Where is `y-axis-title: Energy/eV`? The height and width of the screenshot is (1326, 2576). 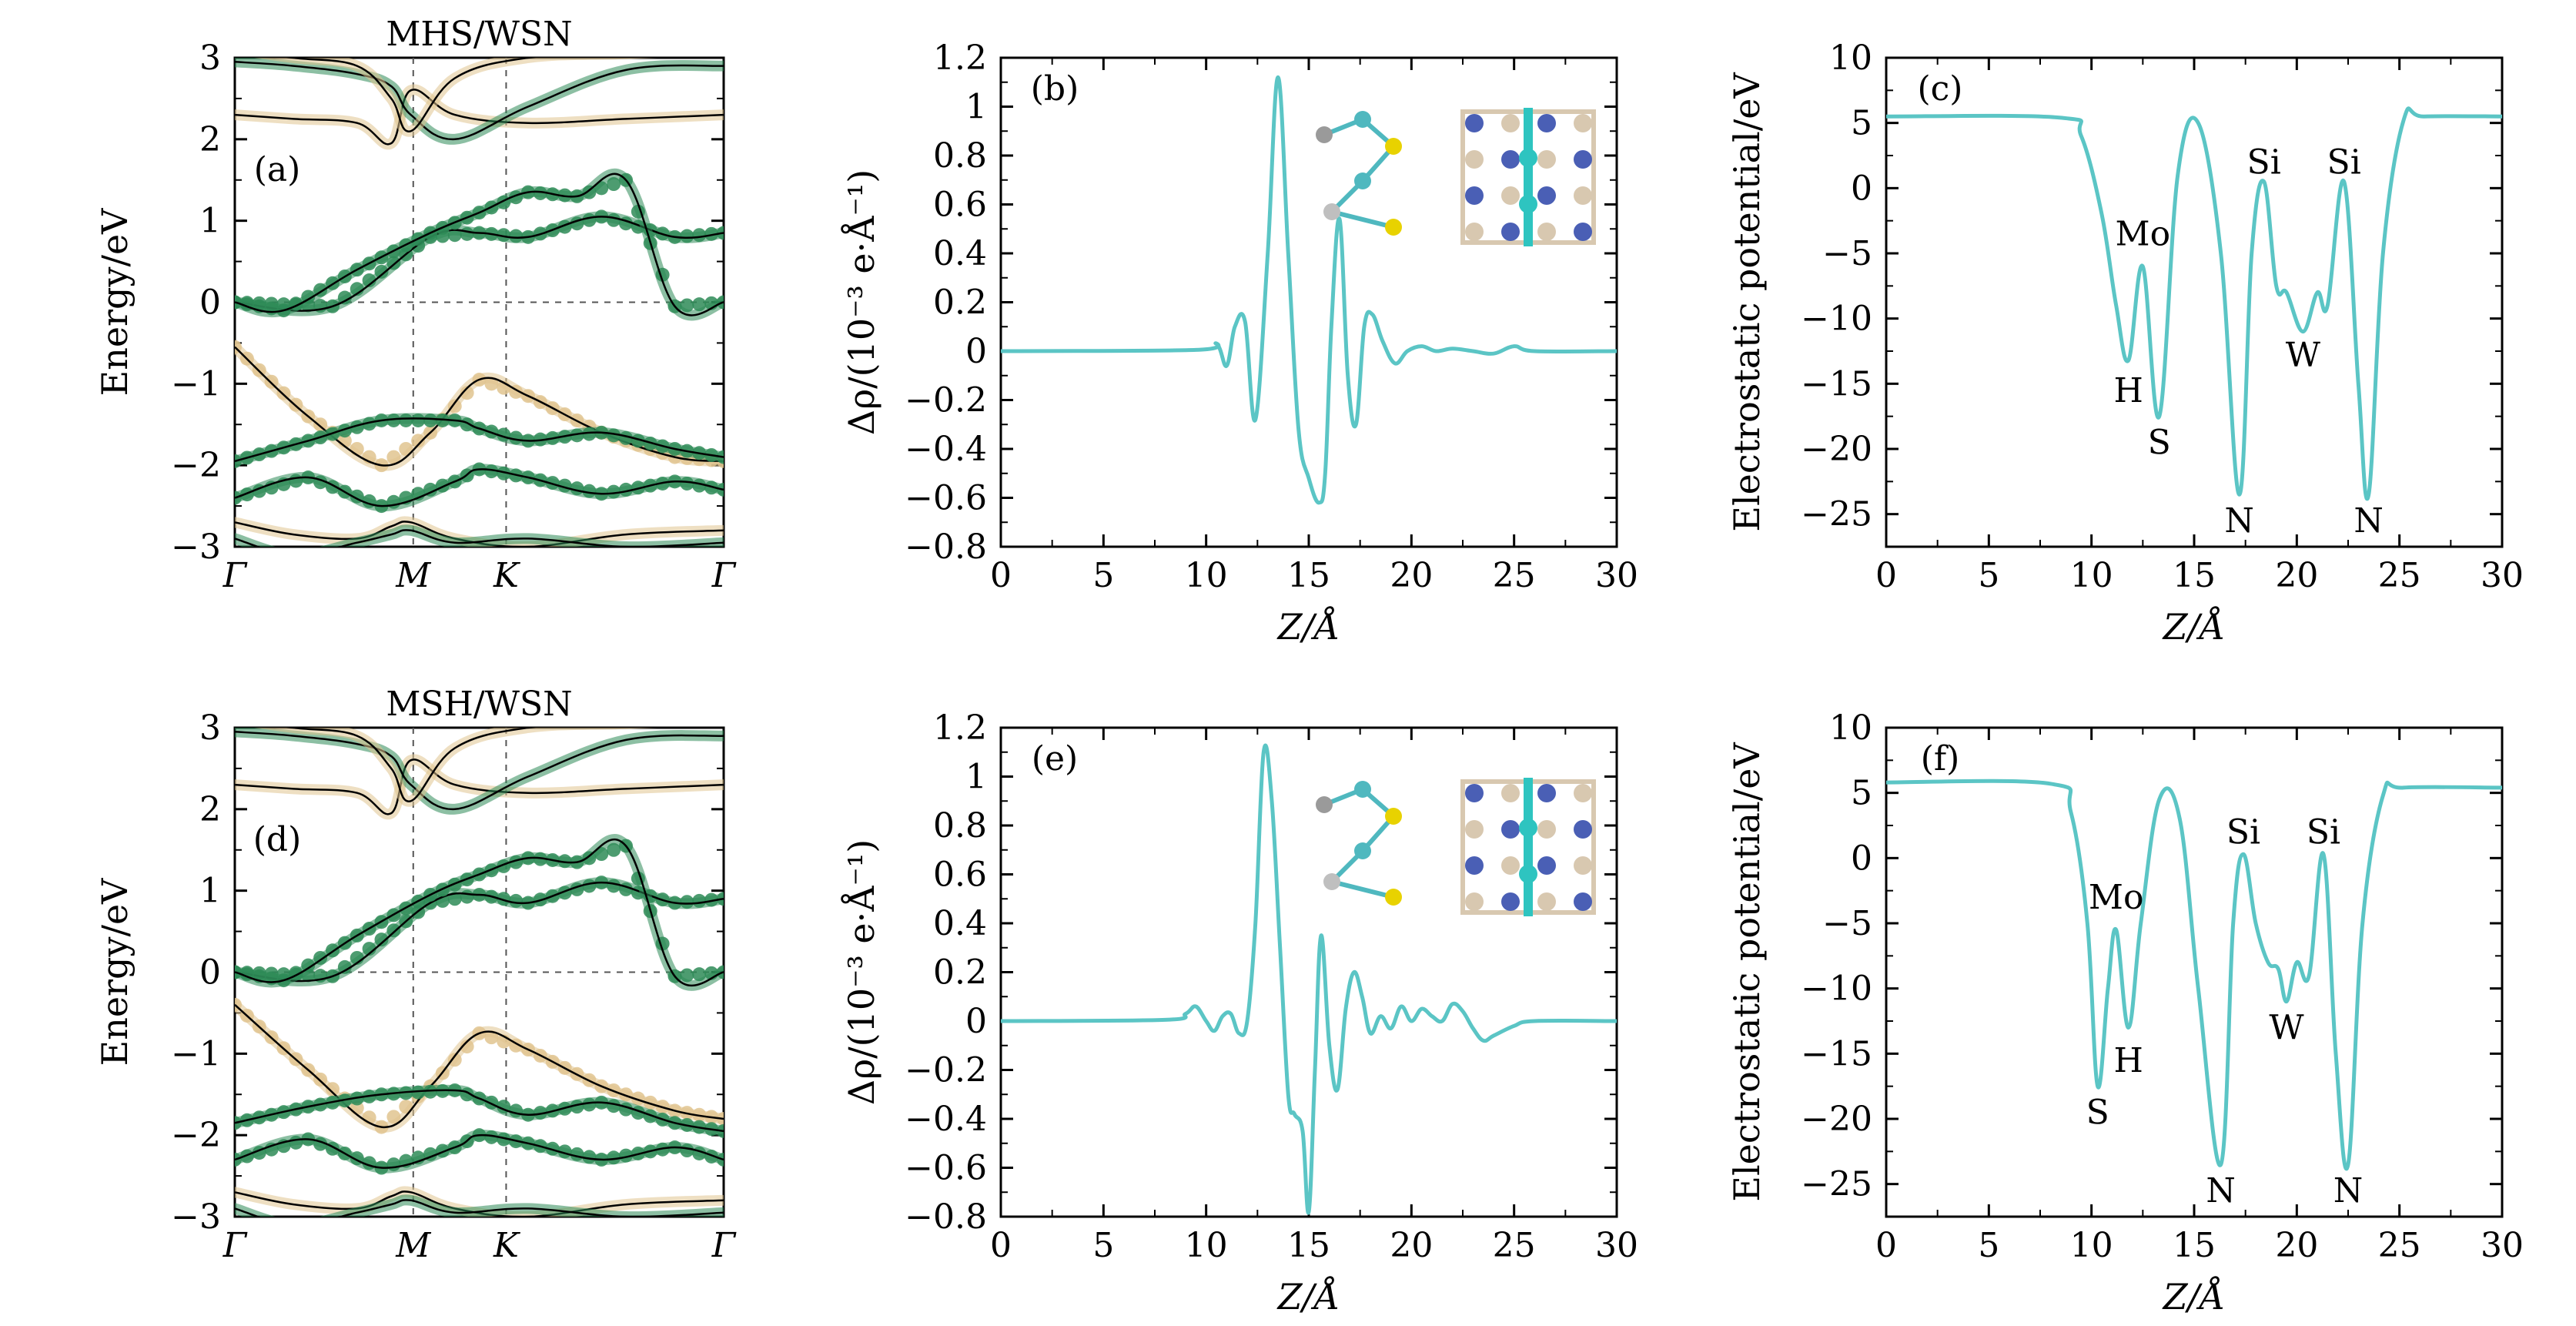
y-axis-title: Energy/eV is located at coordinates (114, 972).